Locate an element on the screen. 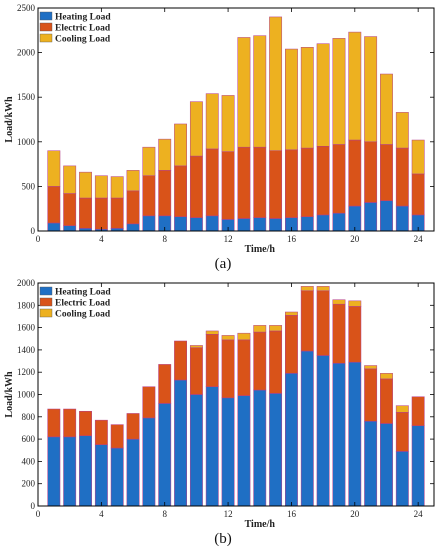 This screenshot has height=550, width=446. y-tick-label: 1600 is located at coordinates (26, 328).